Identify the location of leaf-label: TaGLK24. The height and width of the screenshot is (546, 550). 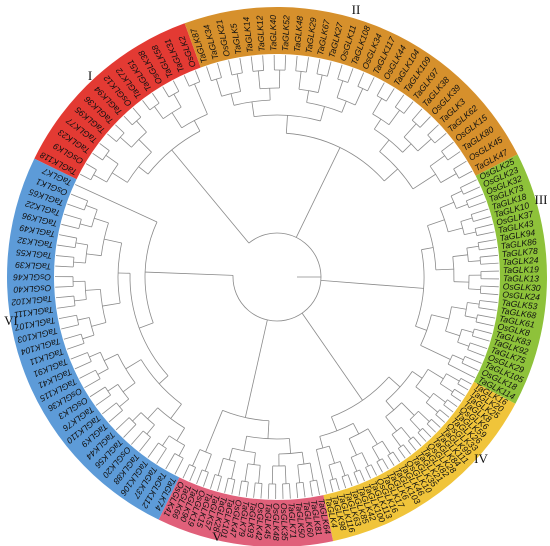
(520, 261).